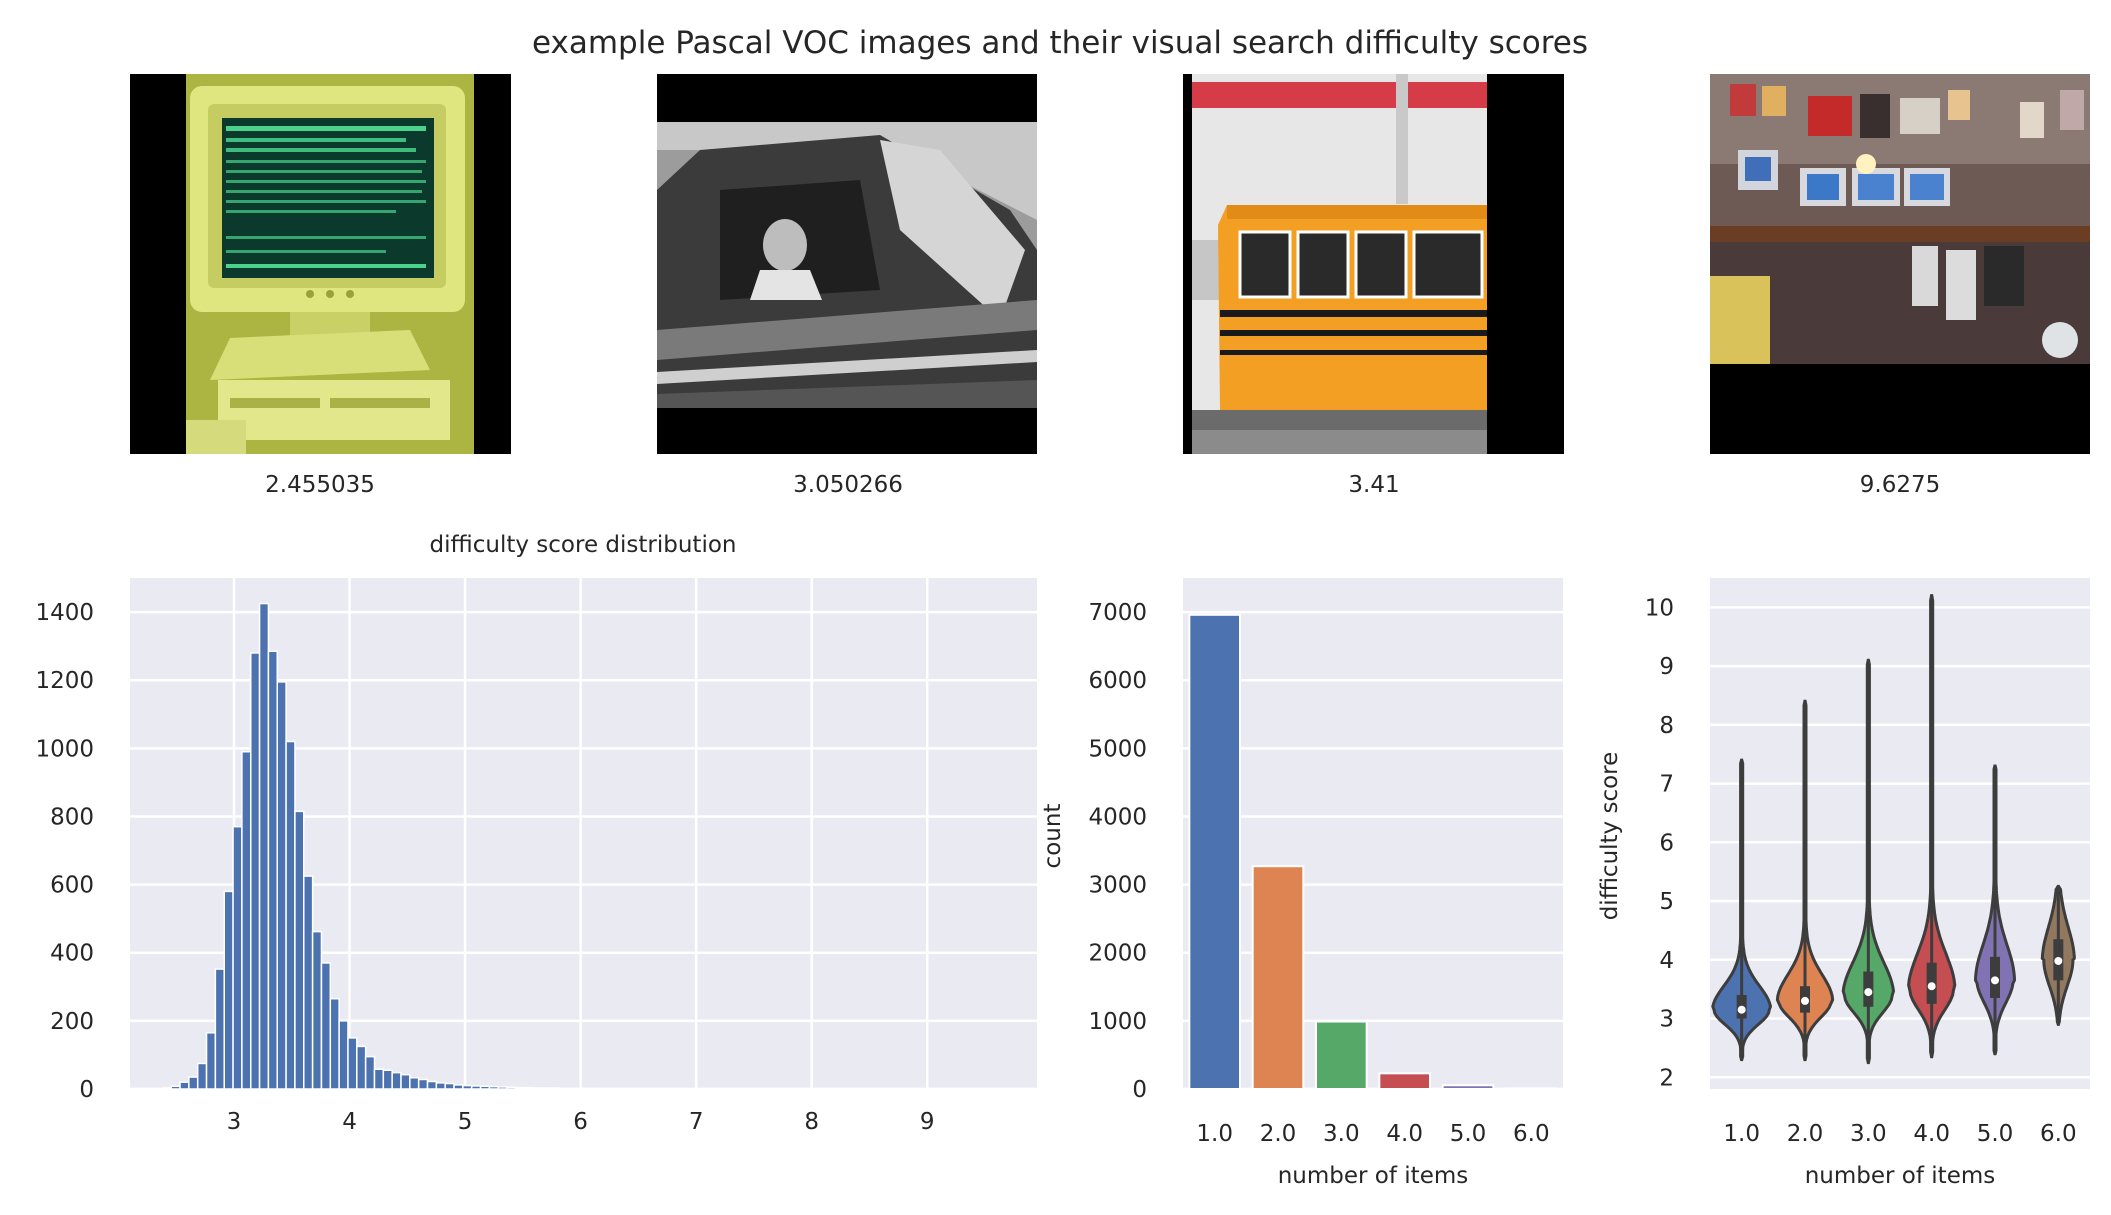 The width and height of the screenshot is (2111, 1215). What do you see at coordinates (1931, 1134) in the screenshot?
I see `violin-x-tick-label: 4.0` at bounding box center [1931, 1134].